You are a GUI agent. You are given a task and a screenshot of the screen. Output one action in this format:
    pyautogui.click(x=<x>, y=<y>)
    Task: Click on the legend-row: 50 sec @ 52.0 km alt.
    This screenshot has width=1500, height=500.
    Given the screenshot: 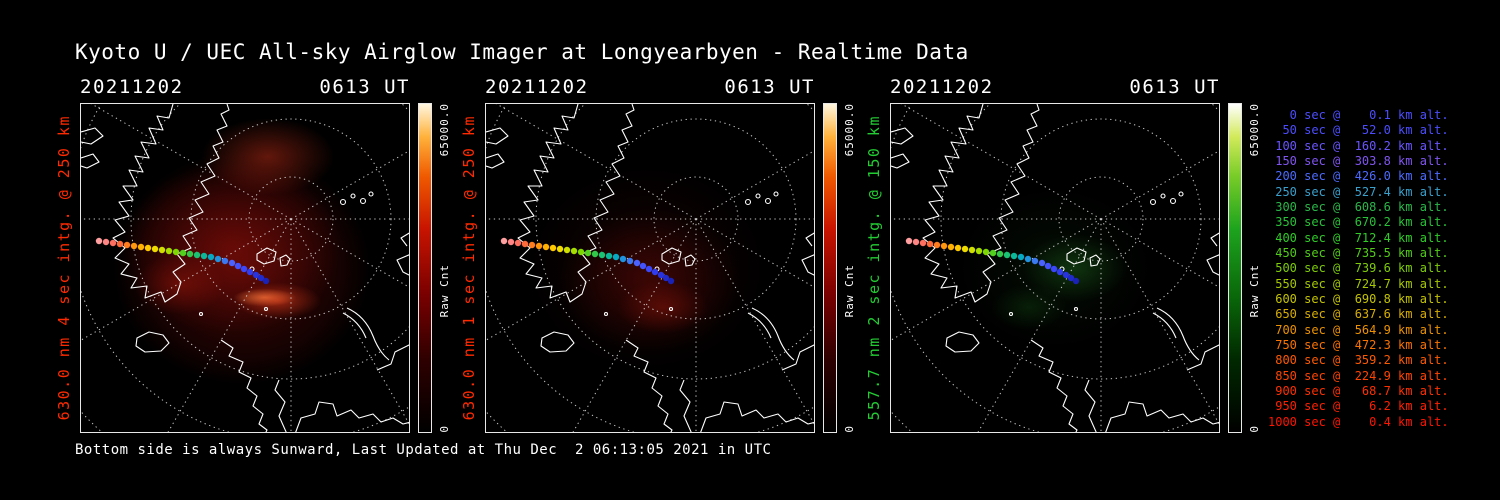 What is the action you would take?
    pyautogui.click(x=1358, y=130)
    